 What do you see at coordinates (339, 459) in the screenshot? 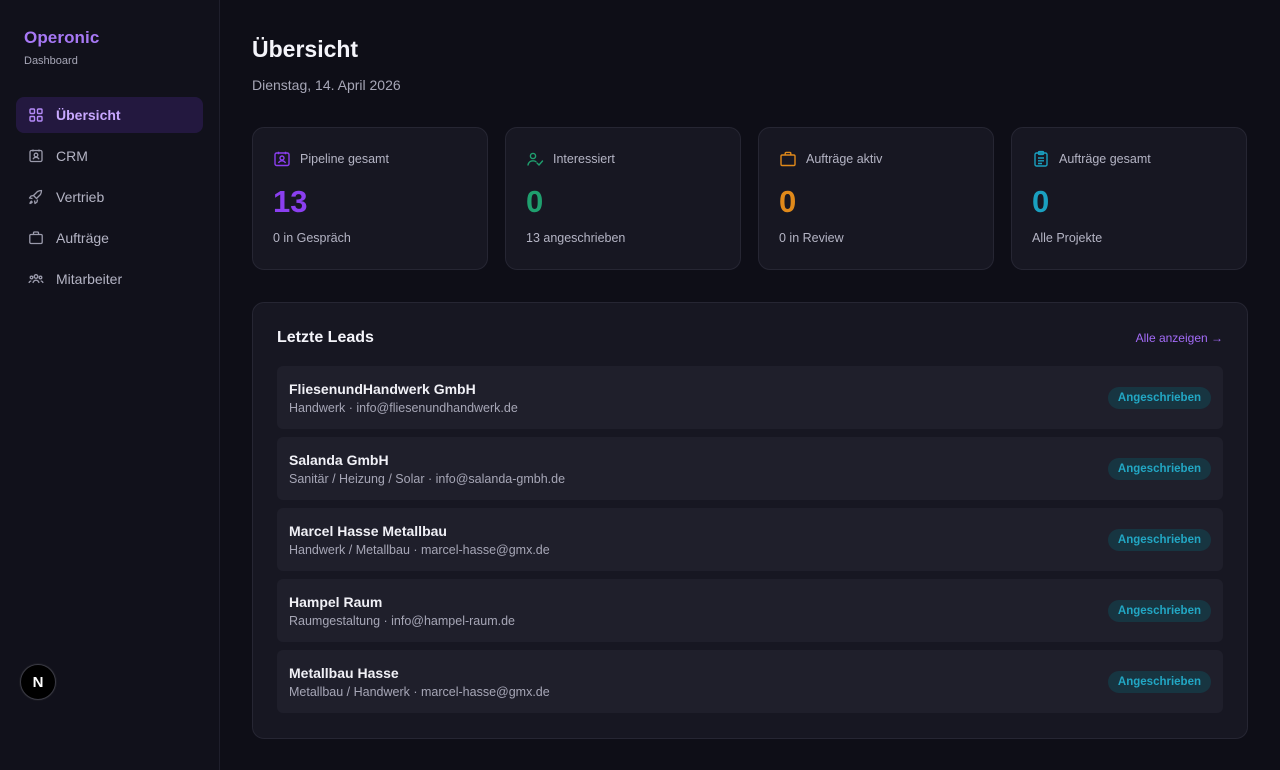
I see `lead-name: Salanda GmbH` at bounding box center [339, 459].